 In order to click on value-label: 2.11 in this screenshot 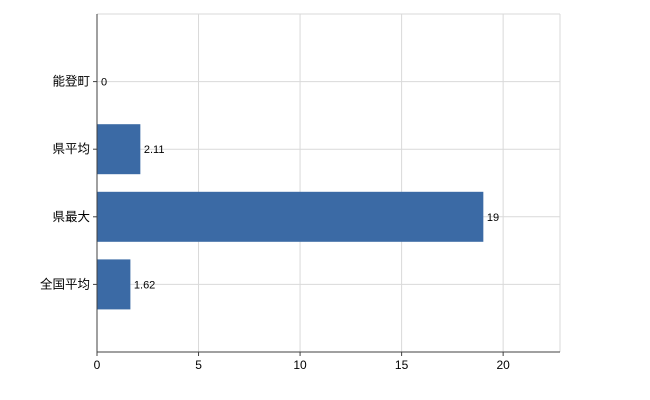, I will do `click(154, 150)`.